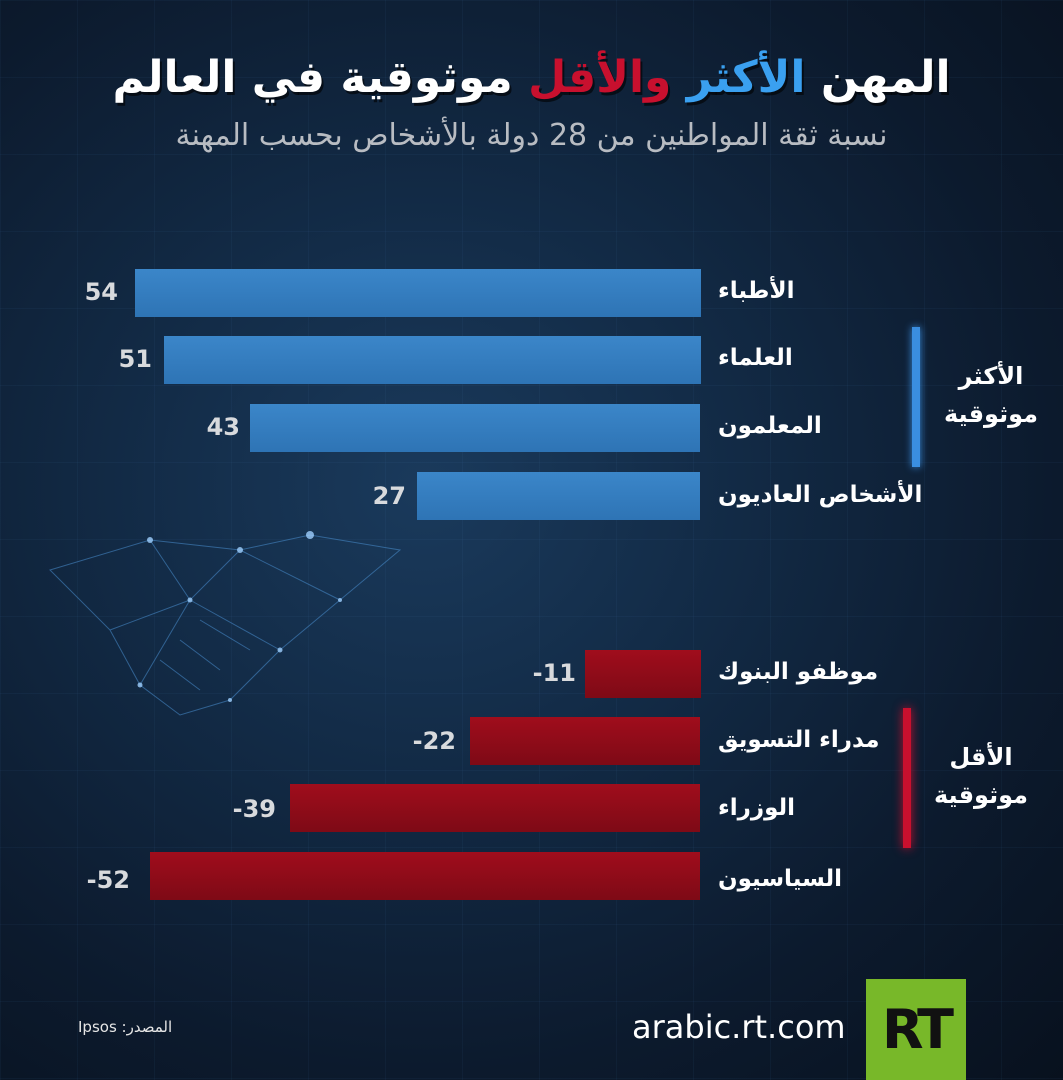 This screenshot has width=1063, height=1080. Describe the element at coordinates (643, 674) in the screenshot. I see `bar-bankers` at that location.